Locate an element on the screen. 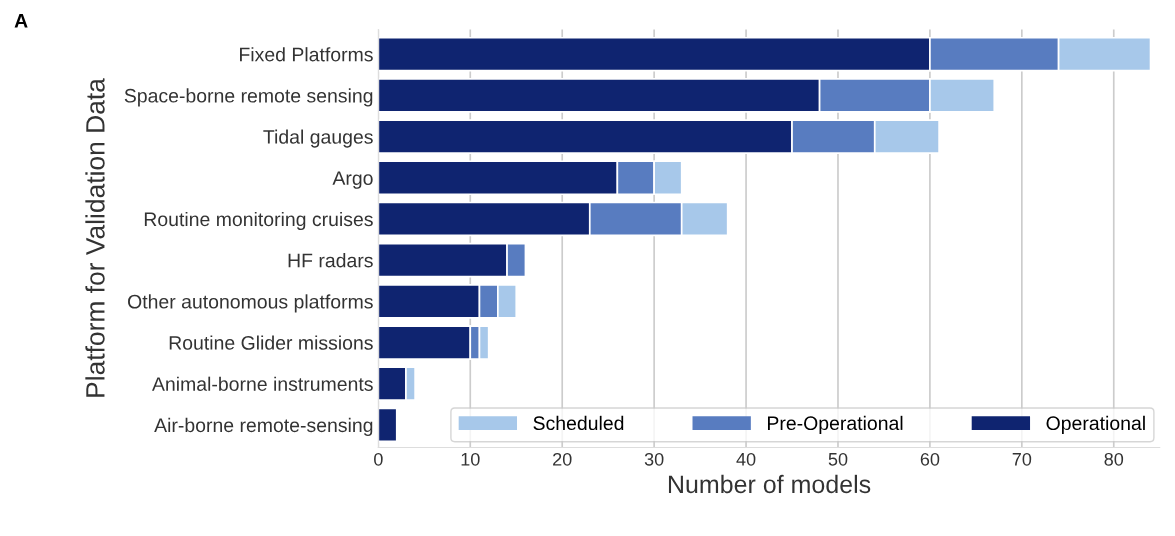 Image resolution: width=1175 pixels, height=536 pixels. x-tick-label: 40 is located at coordinates (746, 459).